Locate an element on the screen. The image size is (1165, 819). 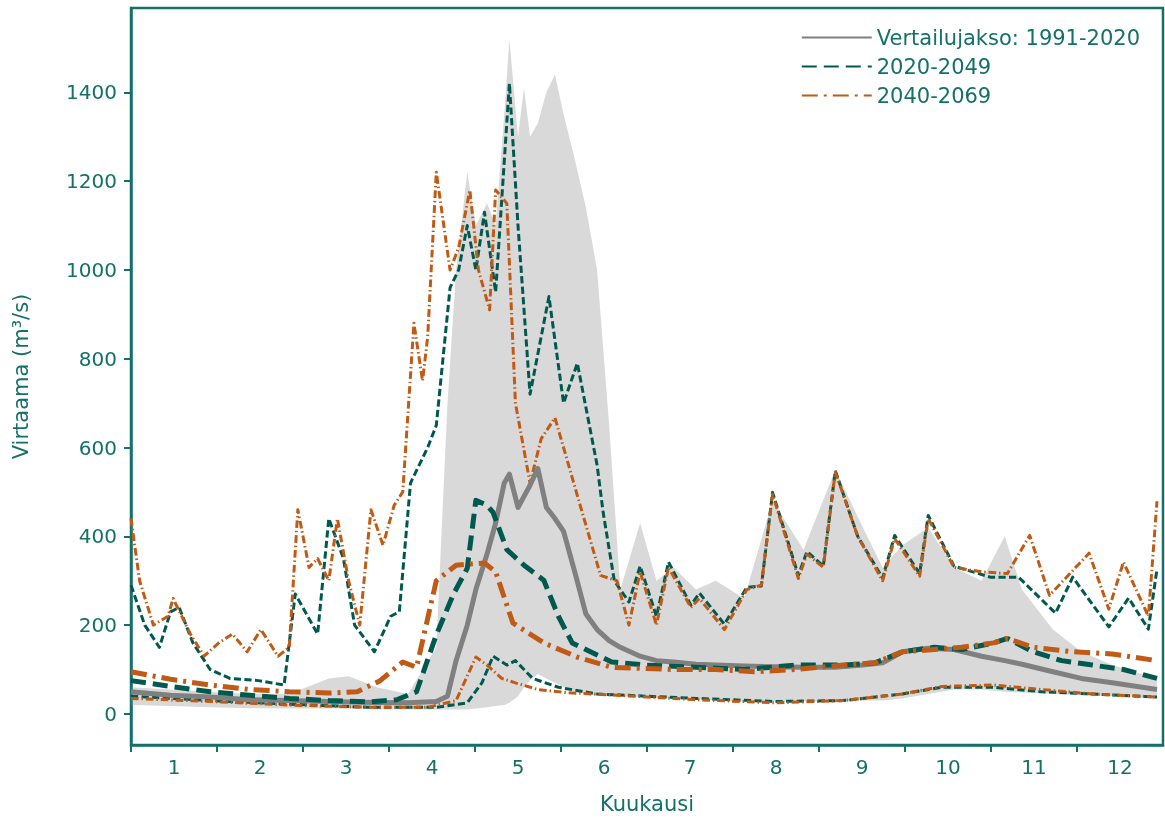
y-axis-title: Virtaama (m³/s) is located at coordinates (20, 376).